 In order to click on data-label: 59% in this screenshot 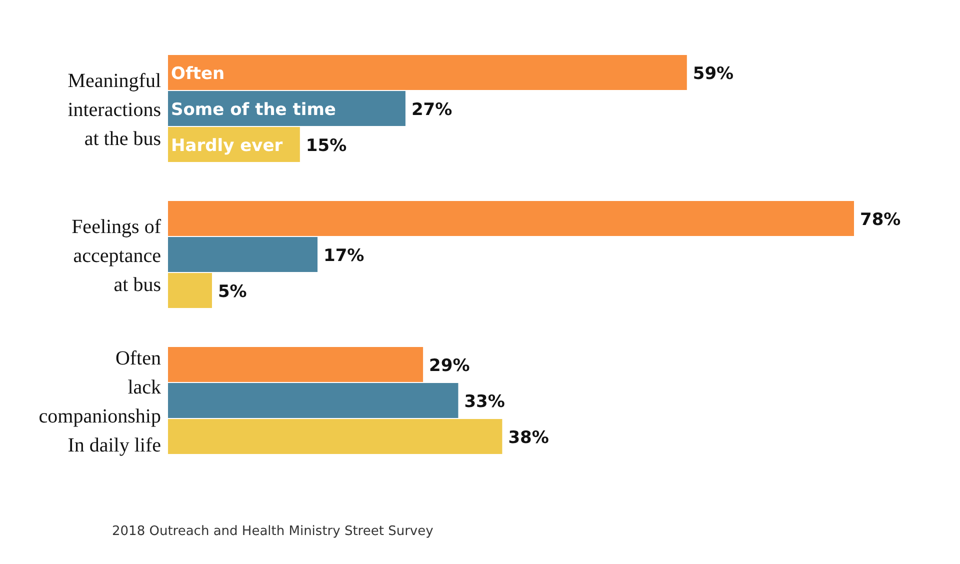, I will do `click(713, 74)`.